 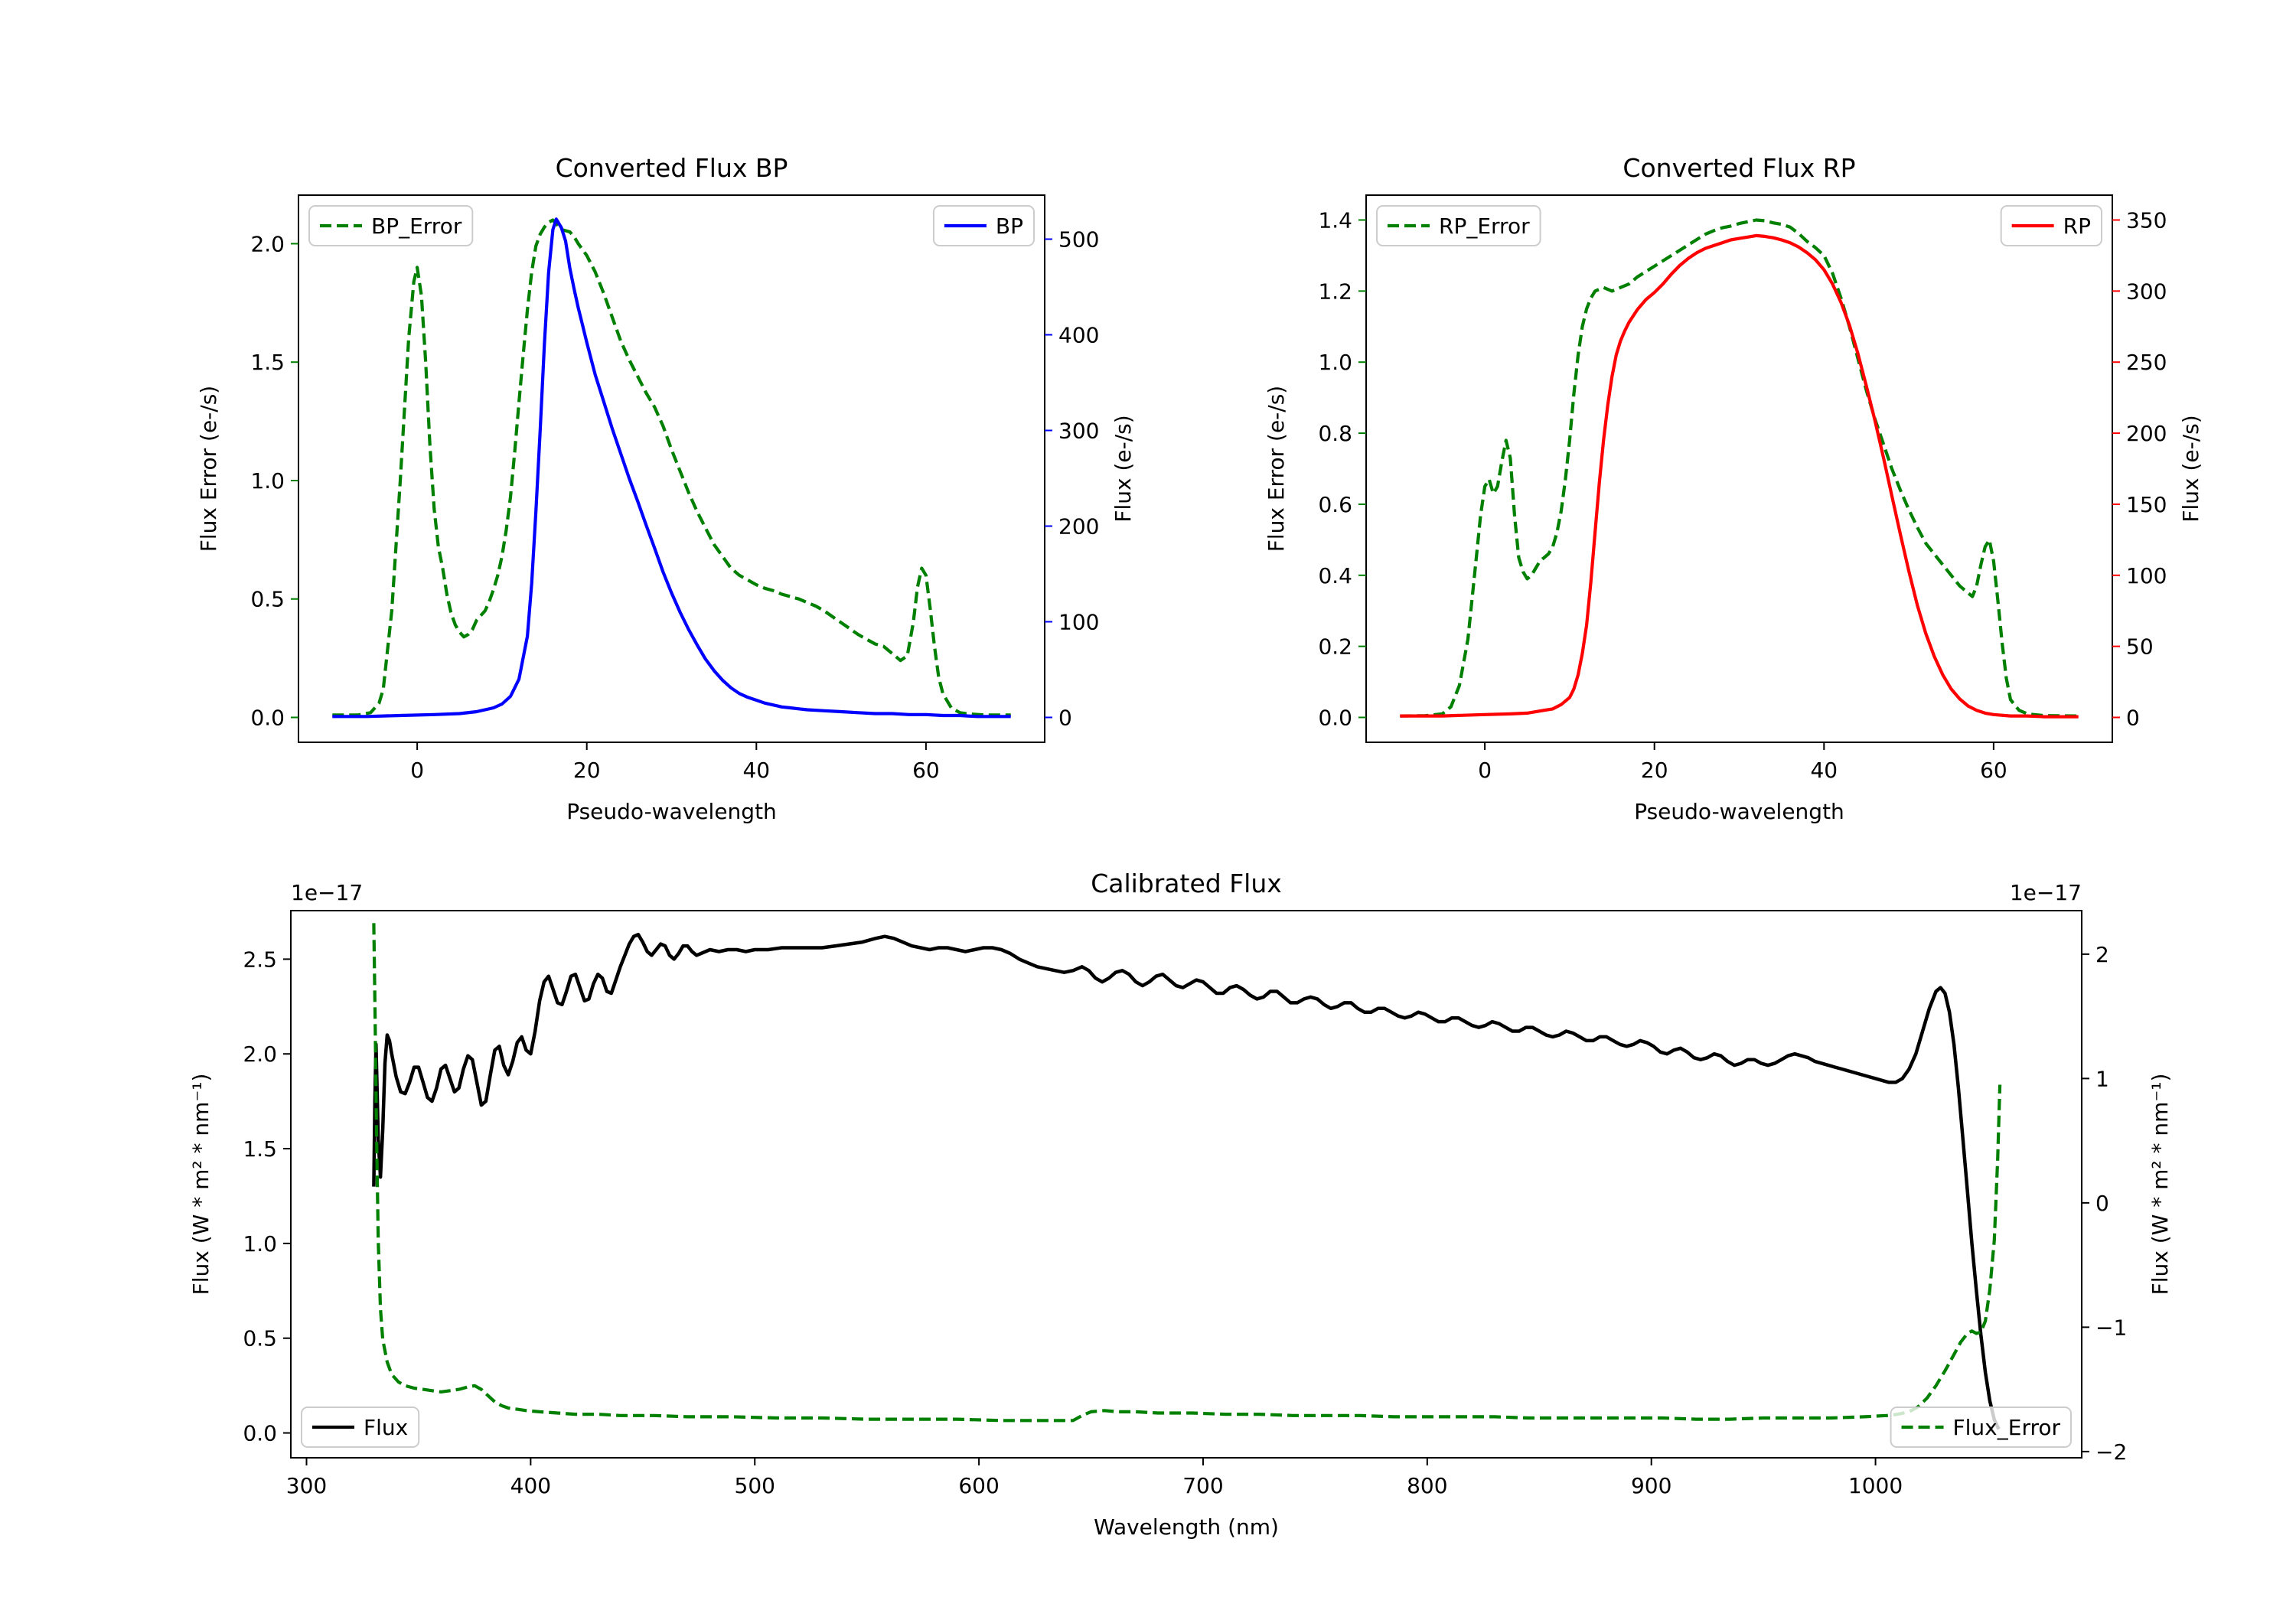 I want to click on x-tick-label: 400, so click(x=530, y=1485).